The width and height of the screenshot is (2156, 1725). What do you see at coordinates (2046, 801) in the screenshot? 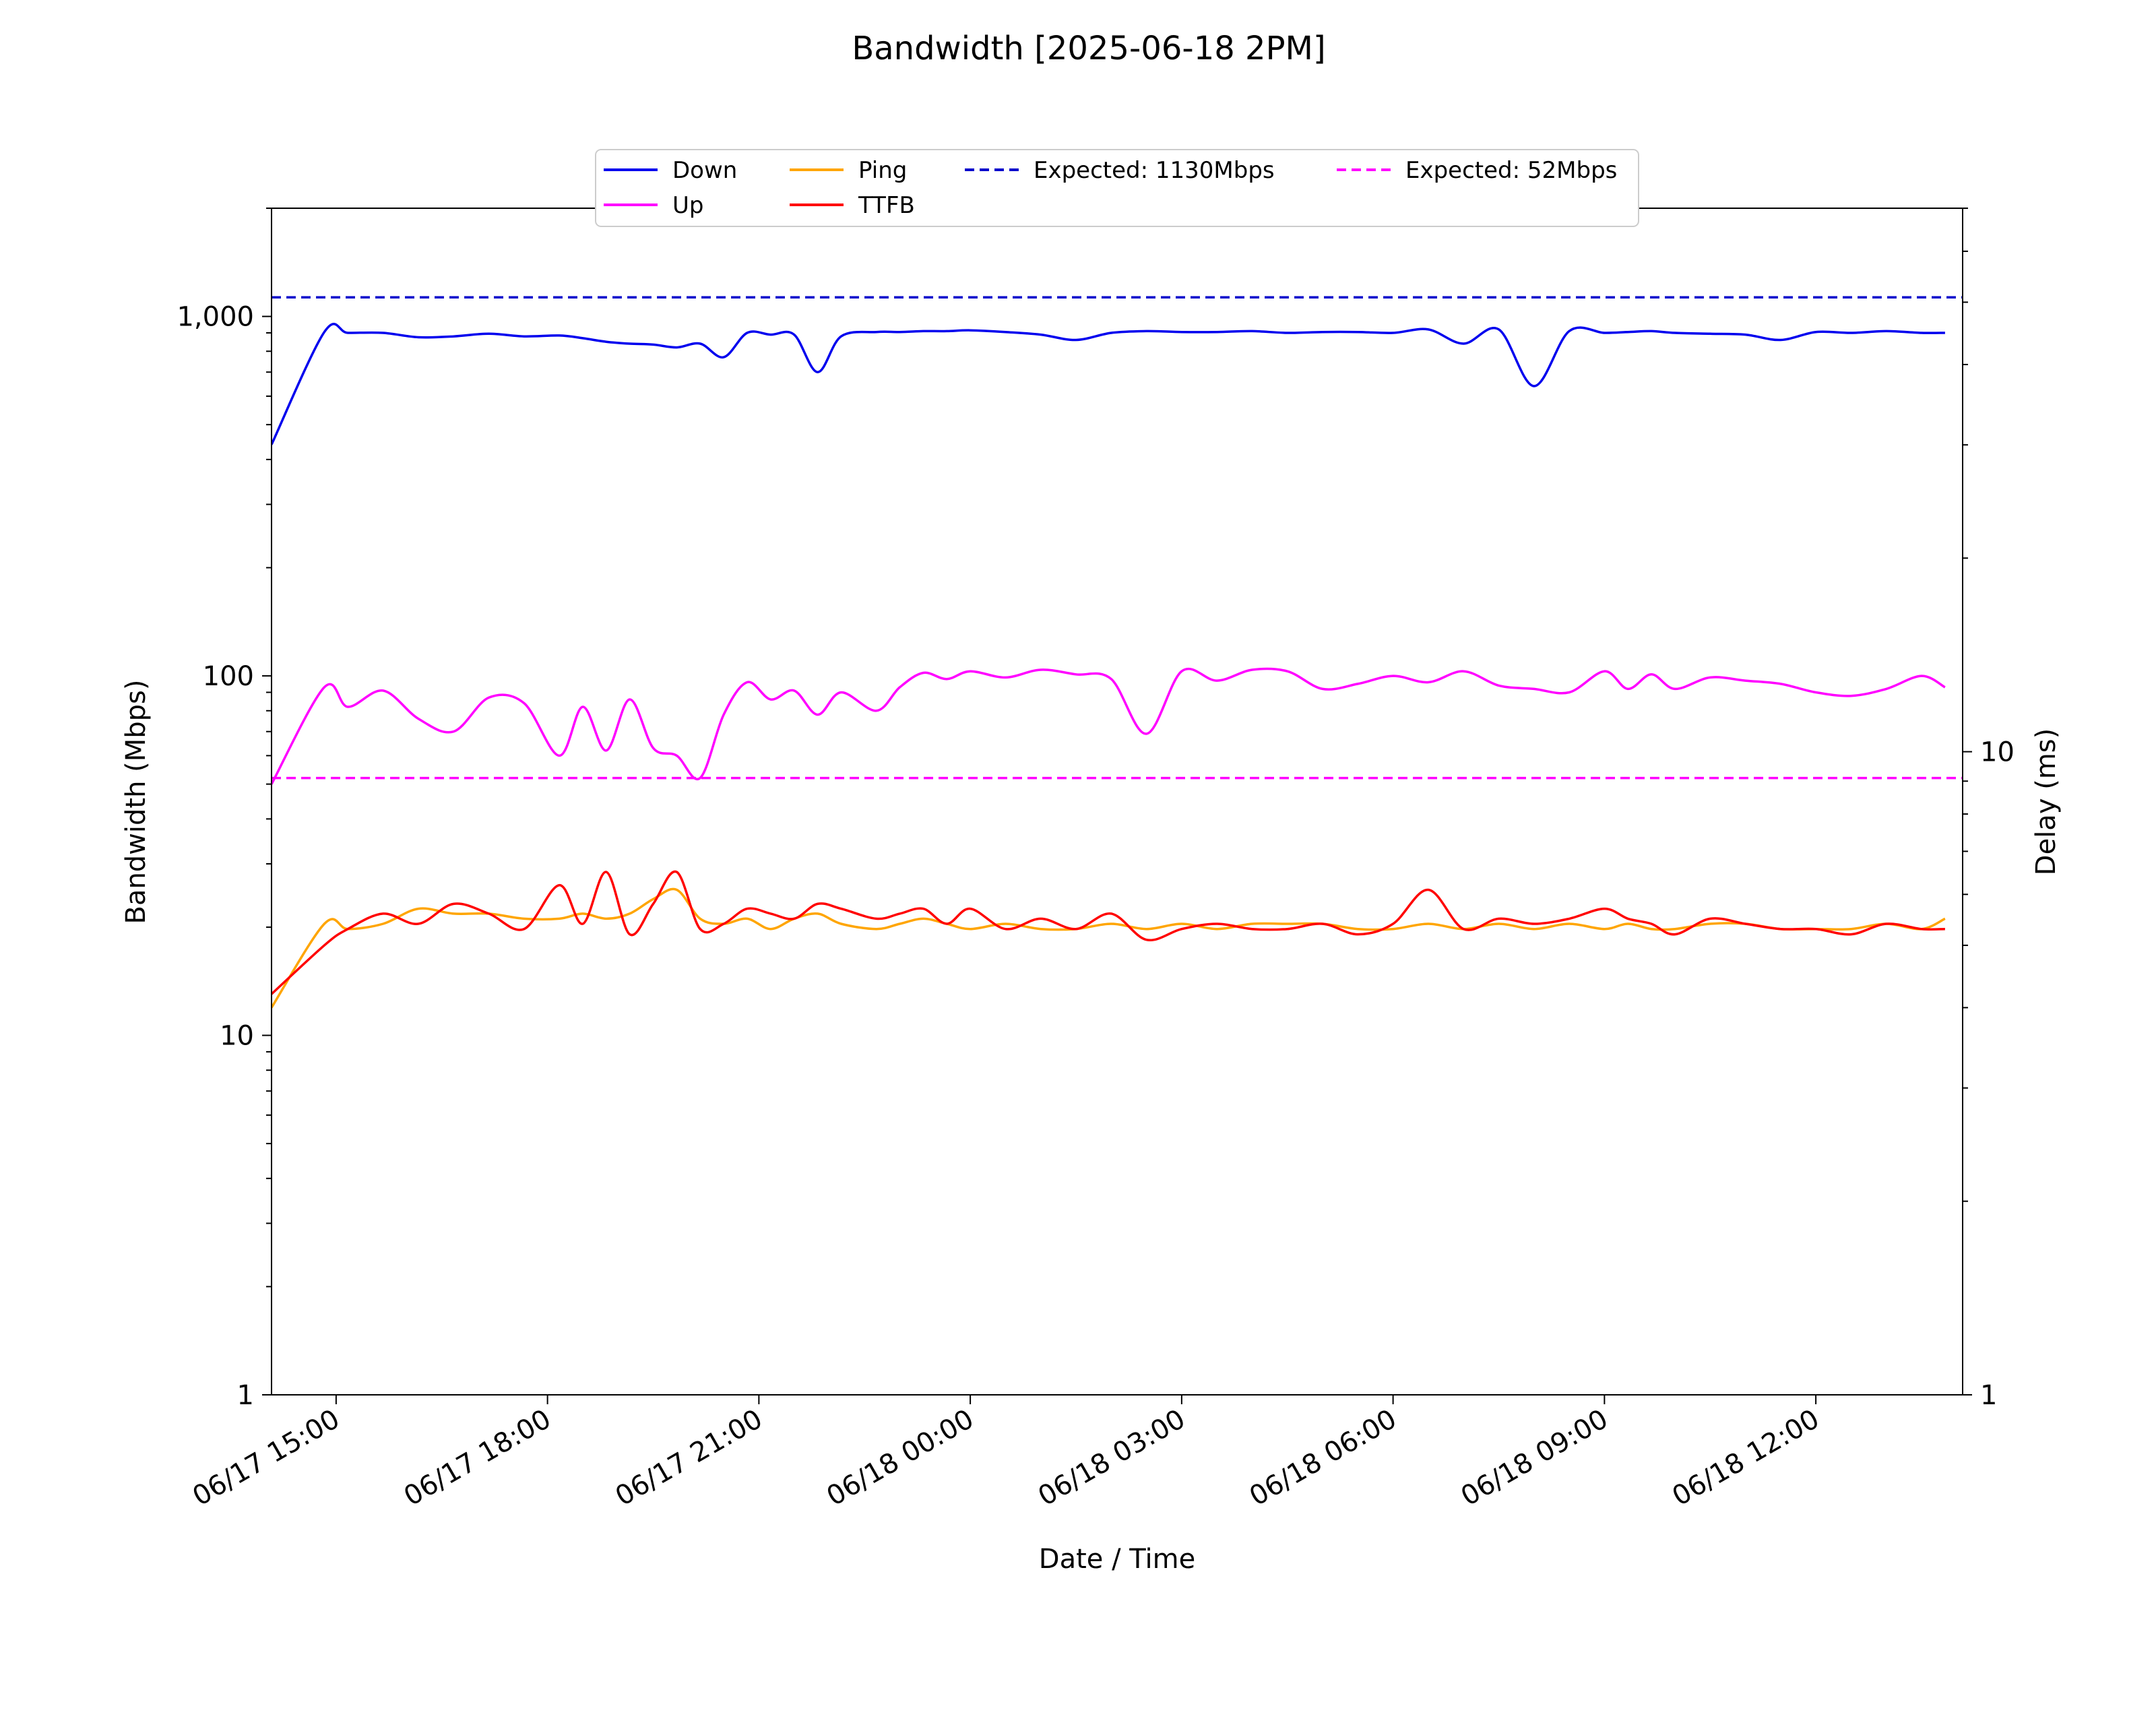
I see `right-y-axis-label: Delay (ms)` at bounding box center [2046, 801].